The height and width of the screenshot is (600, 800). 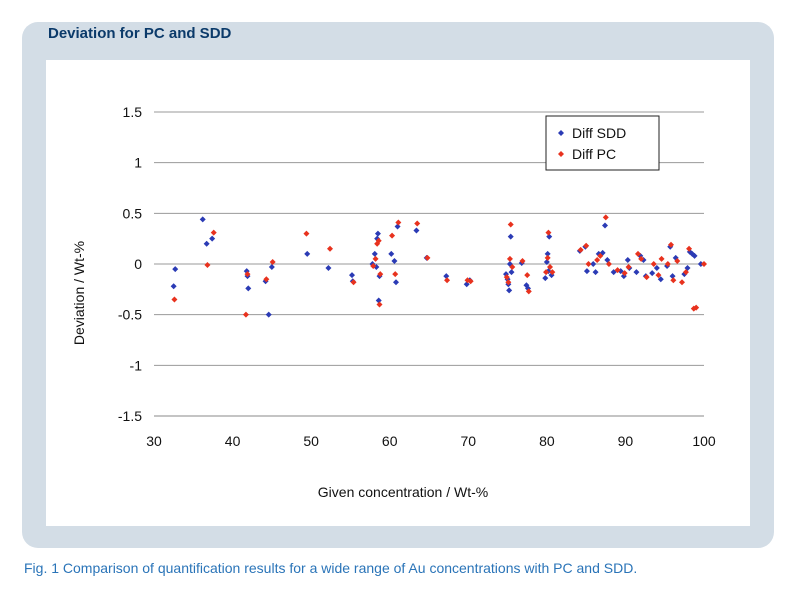 I want to click on x-tick-label: 100, so click(x=704, y=441).